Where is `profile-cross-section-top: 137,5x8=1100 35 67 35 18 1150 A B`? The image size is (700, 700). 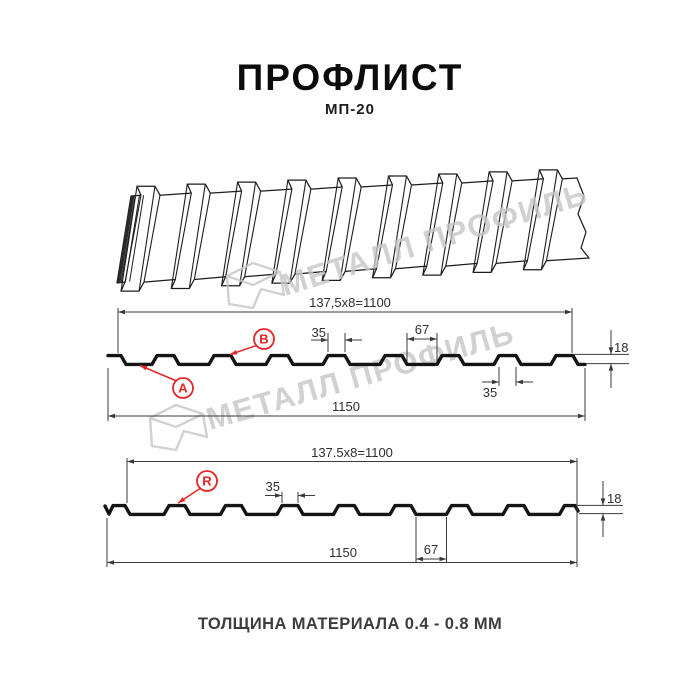 profile-cross-section-top: 137,5x8=1100 35 67 35 18 1150 A B is located at coordinates (367, 358).